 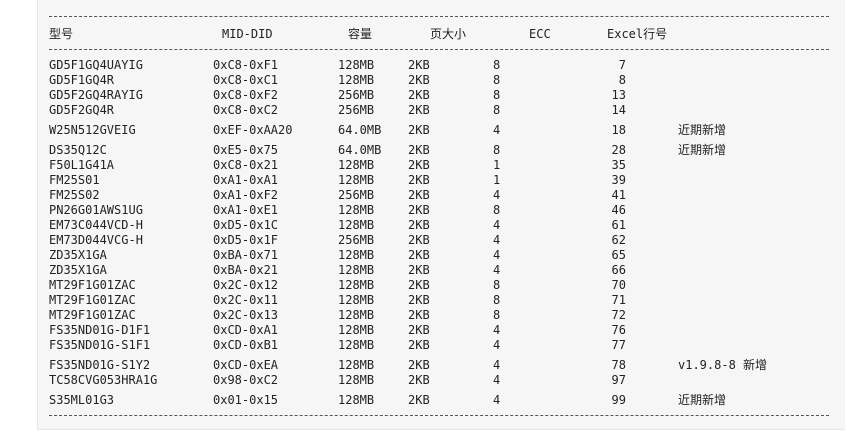 I want to click on model-cell: FS35ND01G-S1Y2, so click(x=100, y=365).